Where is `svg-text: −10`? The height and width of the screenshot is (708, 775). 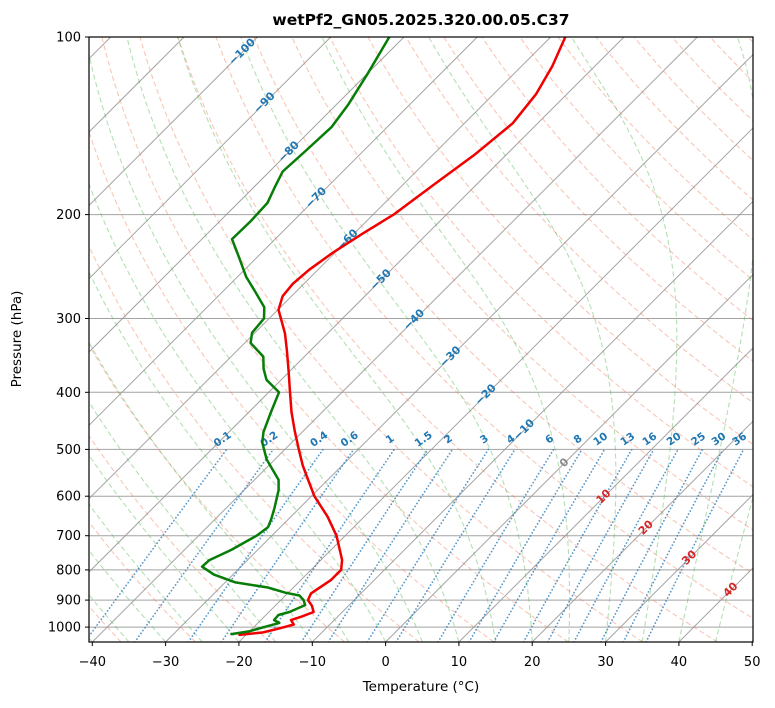 svg-text: −10 is located at coordinates (312, 662).